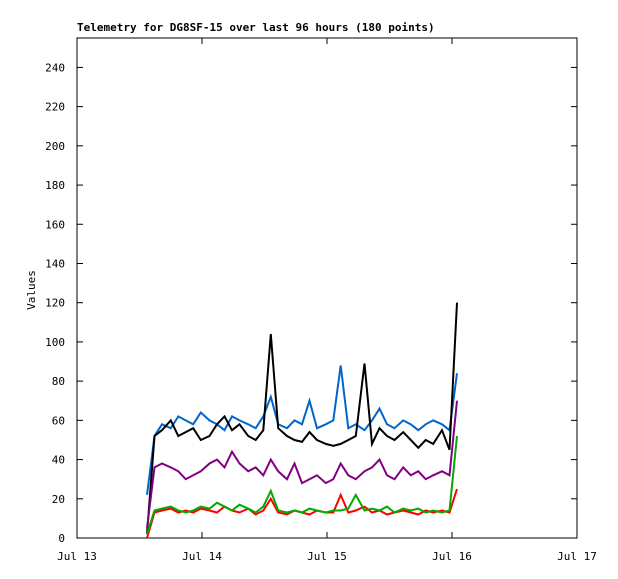 This screenshot has width=618, height=579. I want to click on y-tick-label: 80, so click(58, 381).